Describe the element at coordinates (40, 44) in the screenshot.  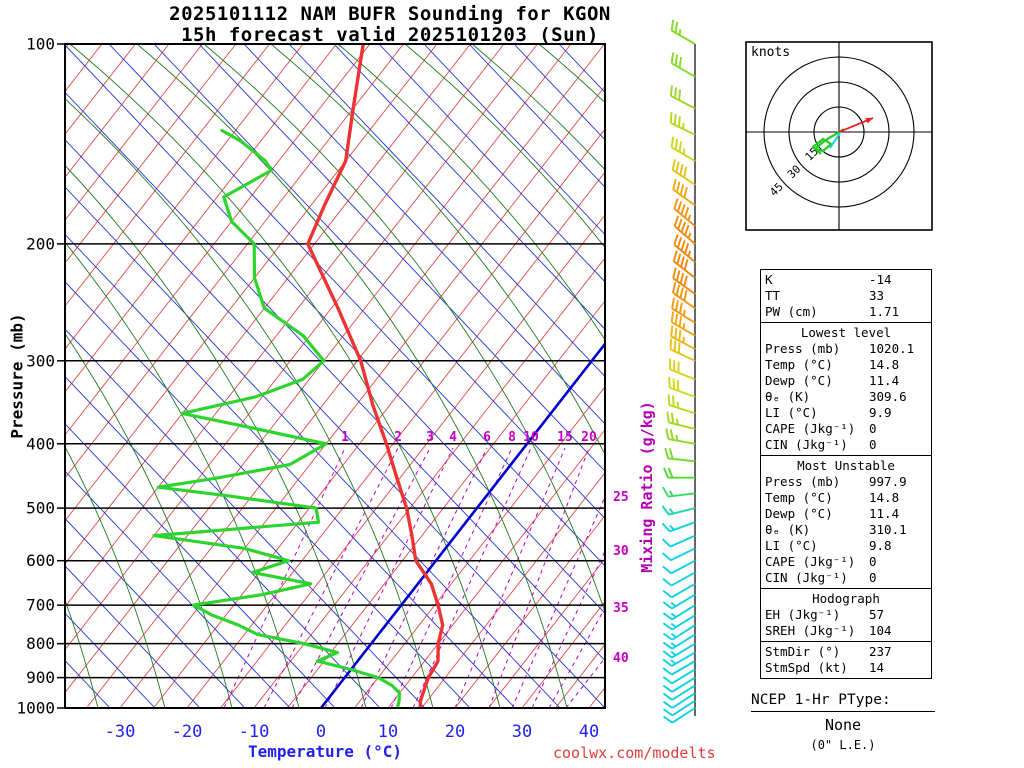
I see `pressure-tick-label: 100` at that location.